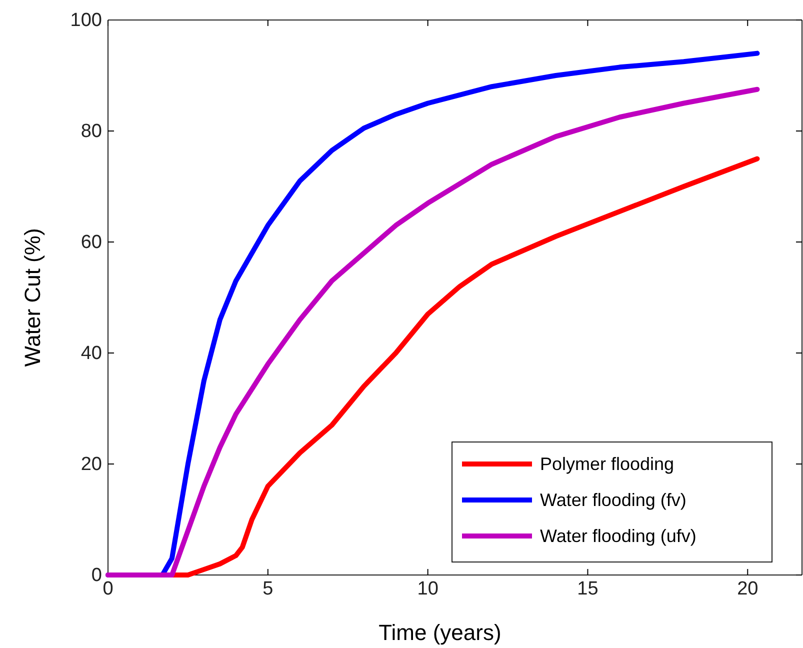  What do you see at coordinates (86, 21) in the screenshot?
I see `y-tick-label: 100` at bounding box center [86, 21].